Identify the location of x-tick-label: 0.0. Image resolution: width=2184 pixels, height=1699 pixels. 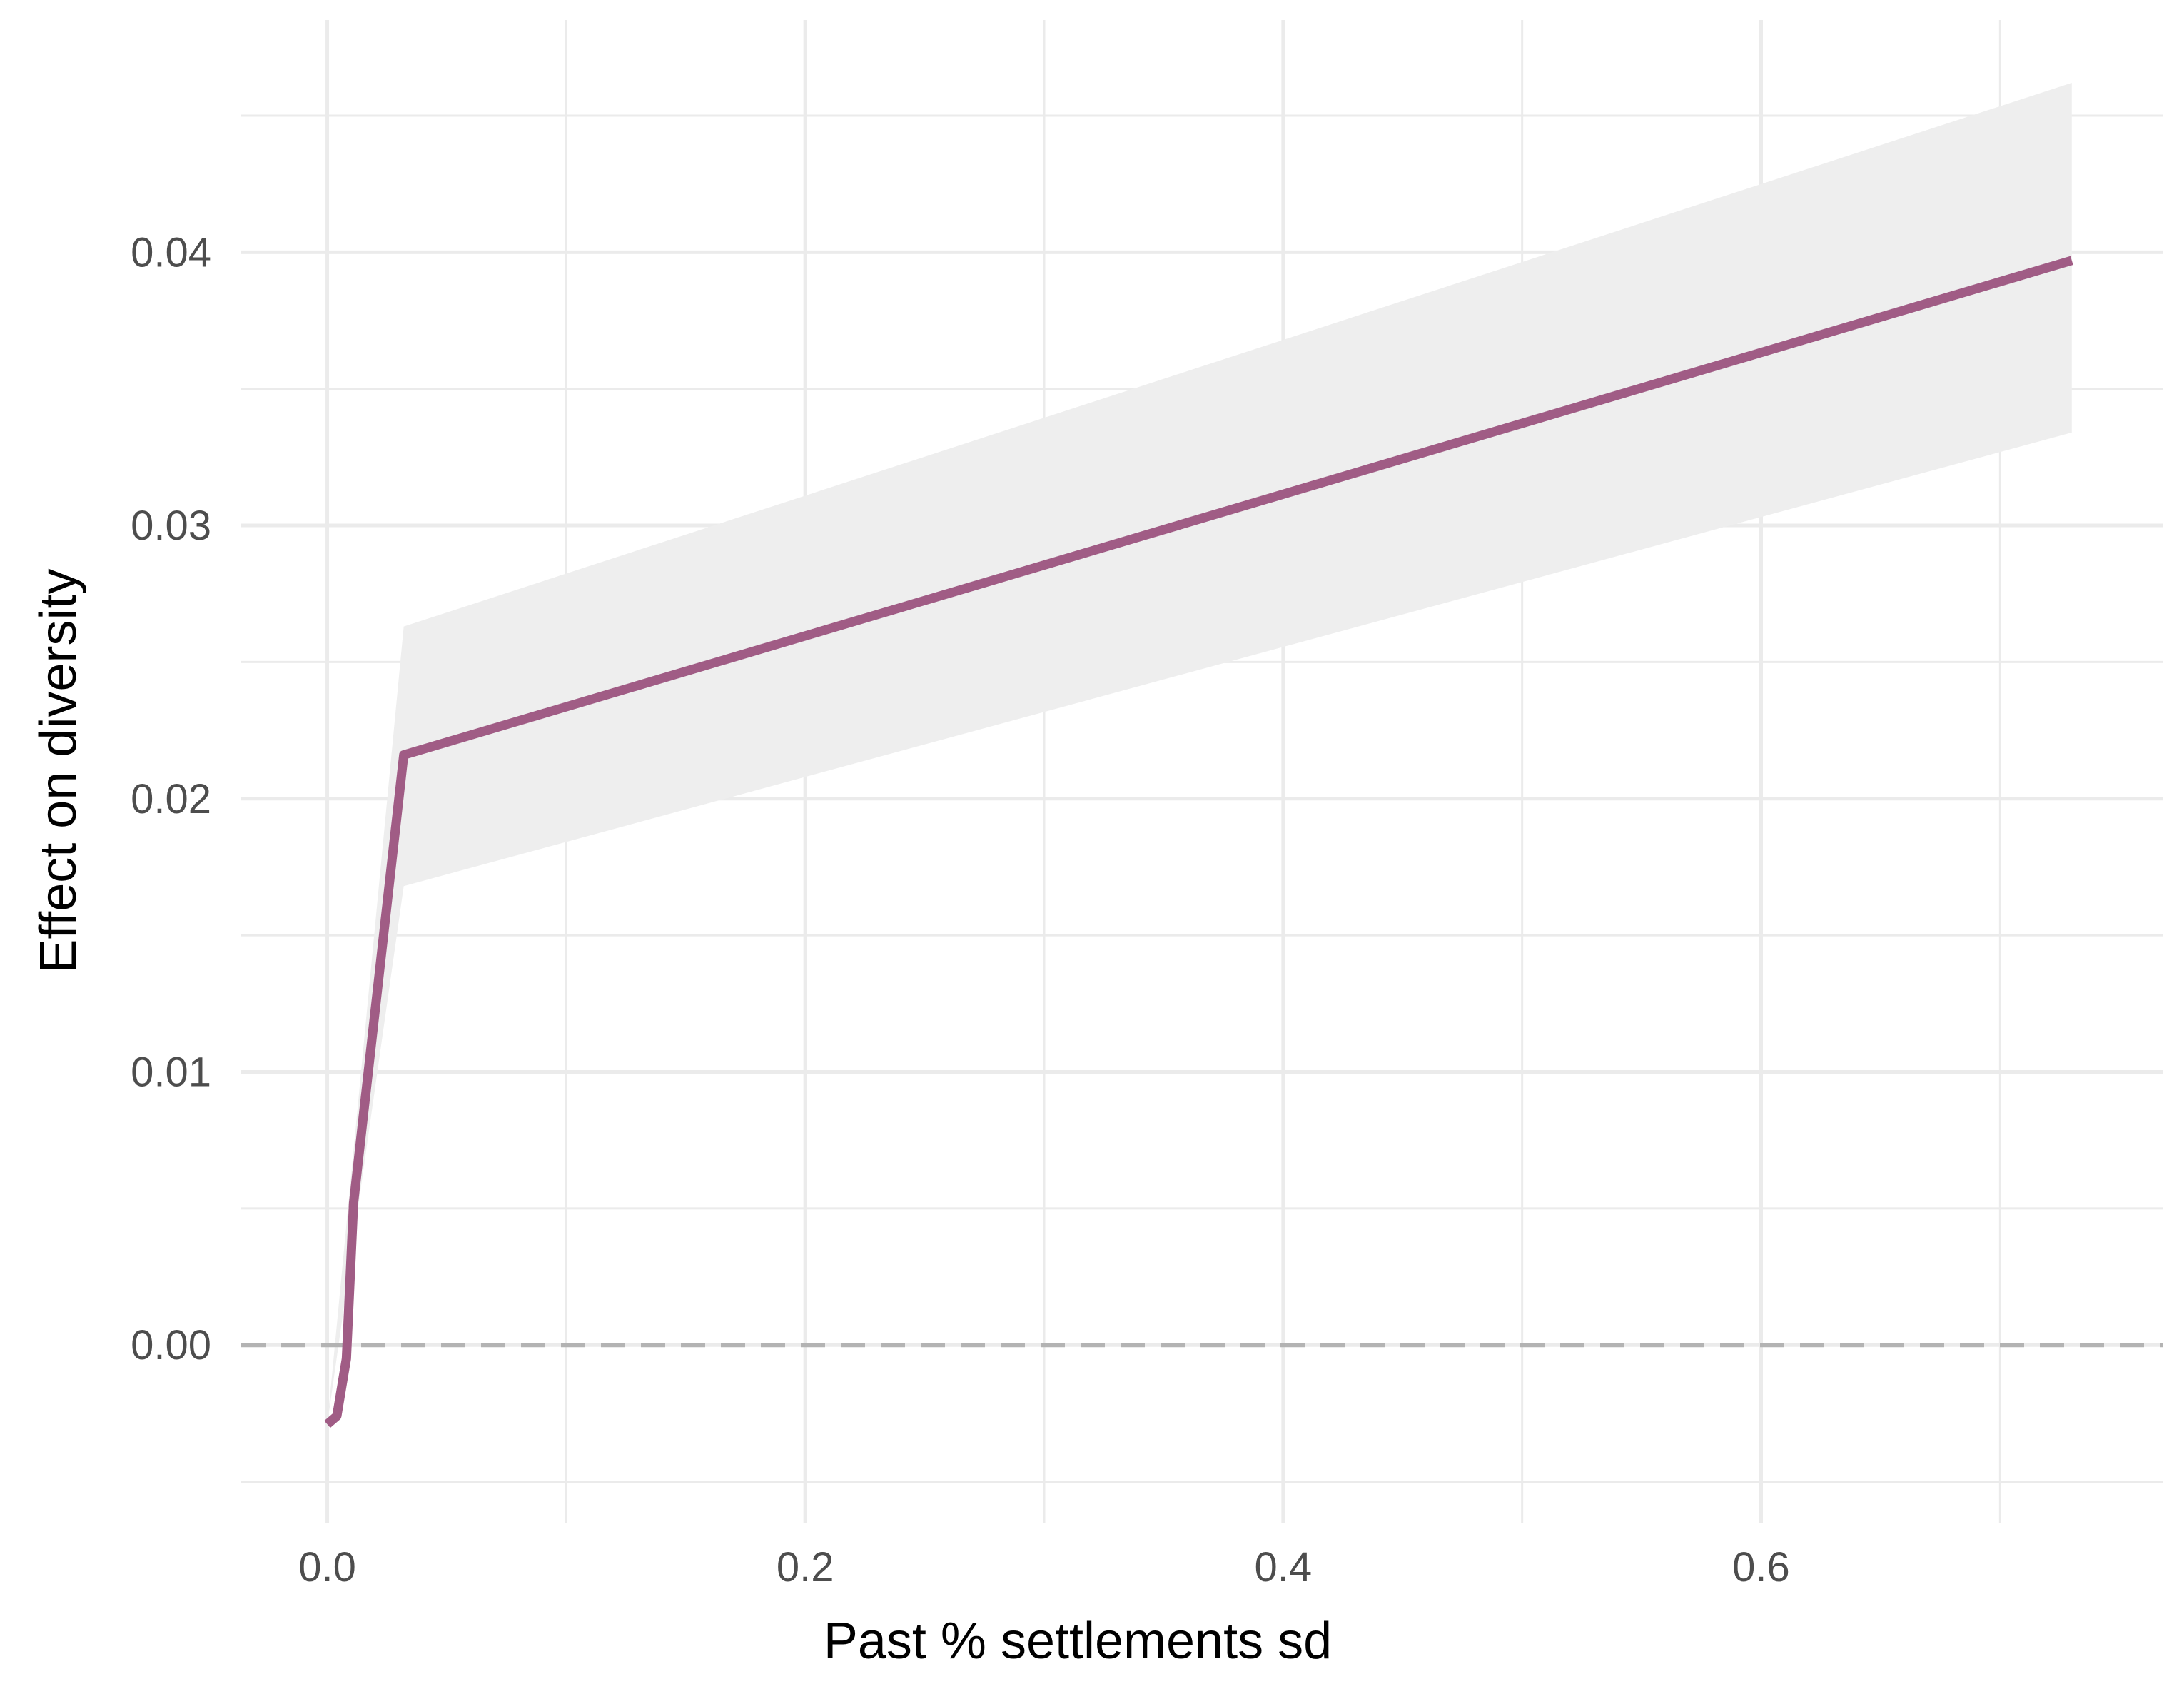
(327, 1567).